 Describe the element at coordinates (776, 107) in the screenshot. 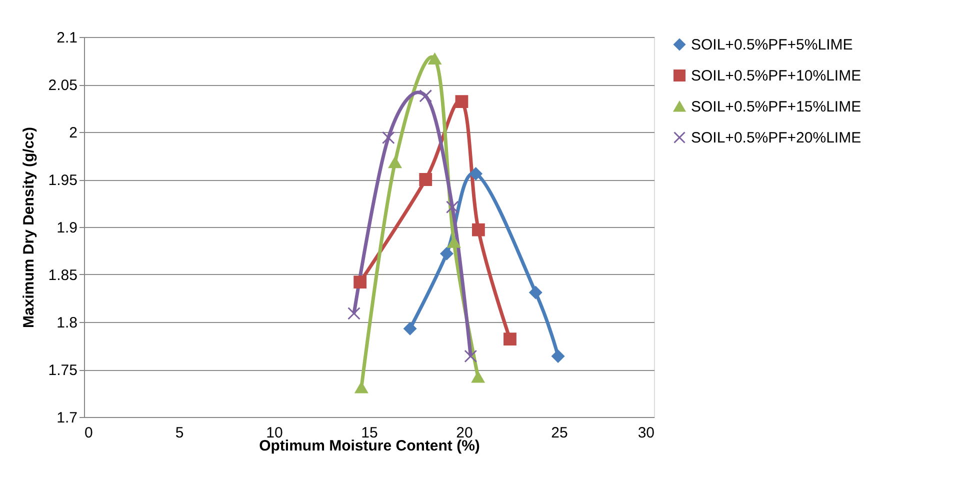

I see `legend-label: SOIL+0.5%PF+15%LIME` at that location.